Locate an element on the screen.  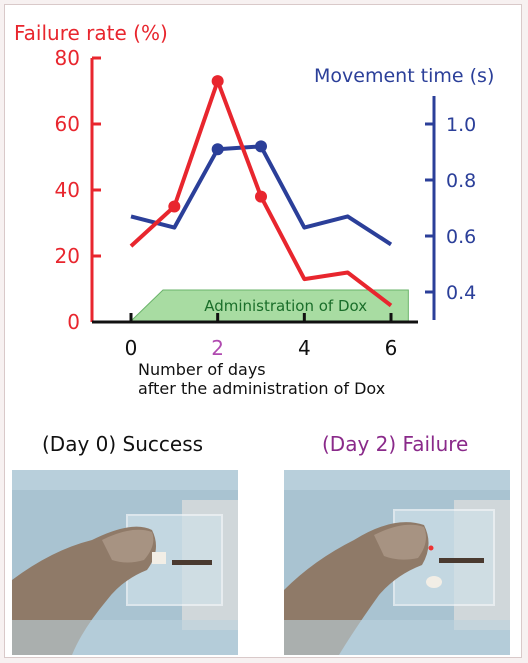
right-tick-label: 0.6 is located at coordinates (461, 237).